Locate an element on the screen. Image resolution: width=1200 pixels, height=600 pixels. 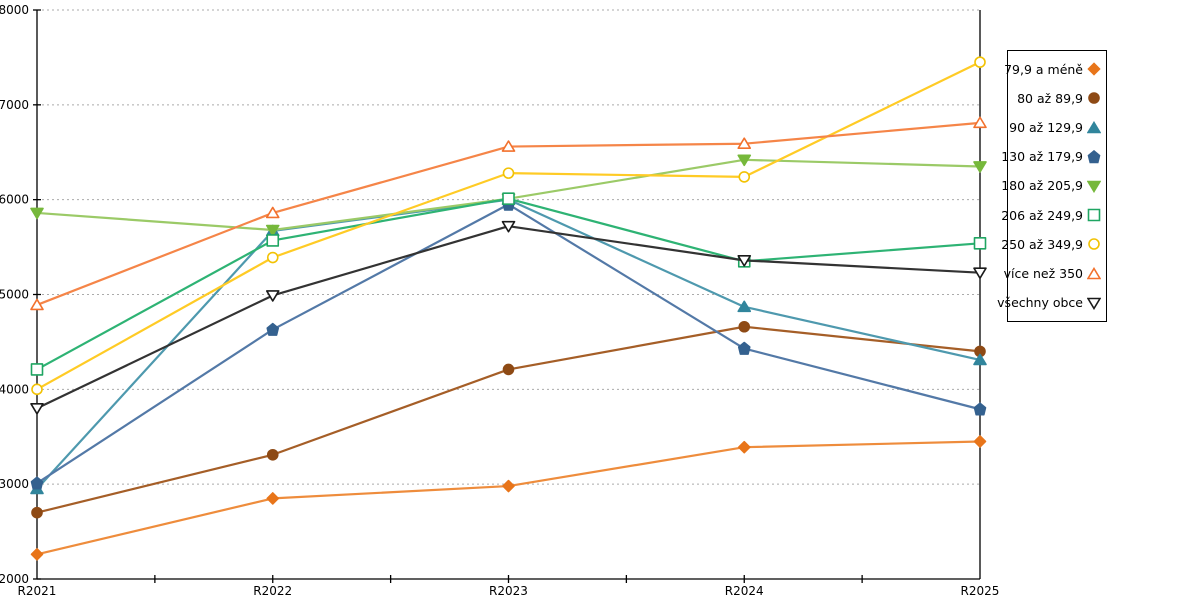
legend-item-4: 130 až 179,9 is located at coordinates (1053, 157).